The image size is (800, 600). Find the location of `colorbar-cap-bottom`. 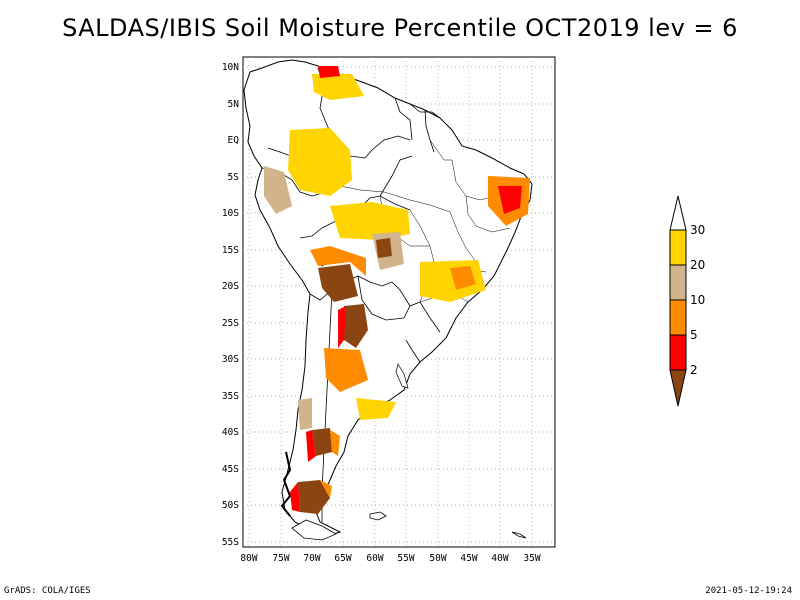

colorbar-cap-bottom is located at coordinates (678, 388).